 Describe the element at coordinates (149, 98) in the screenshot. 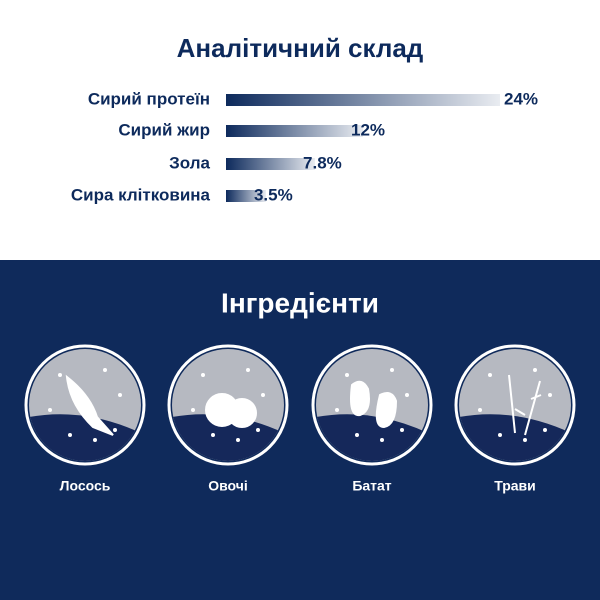

I see `category-label: Сирий протеїн` at that location.